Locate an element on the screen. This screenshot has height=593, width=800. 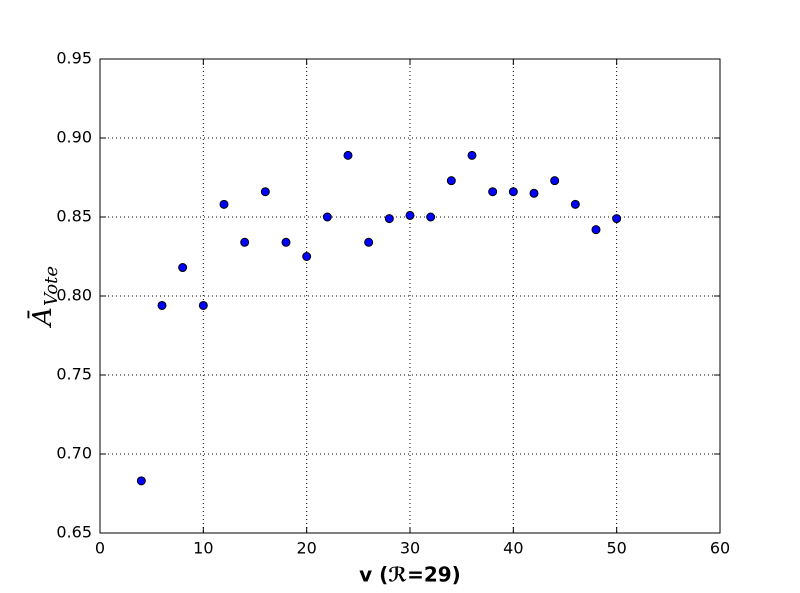
x-axis-label: v (ℛ=29) is located at coordinates (410, 575).